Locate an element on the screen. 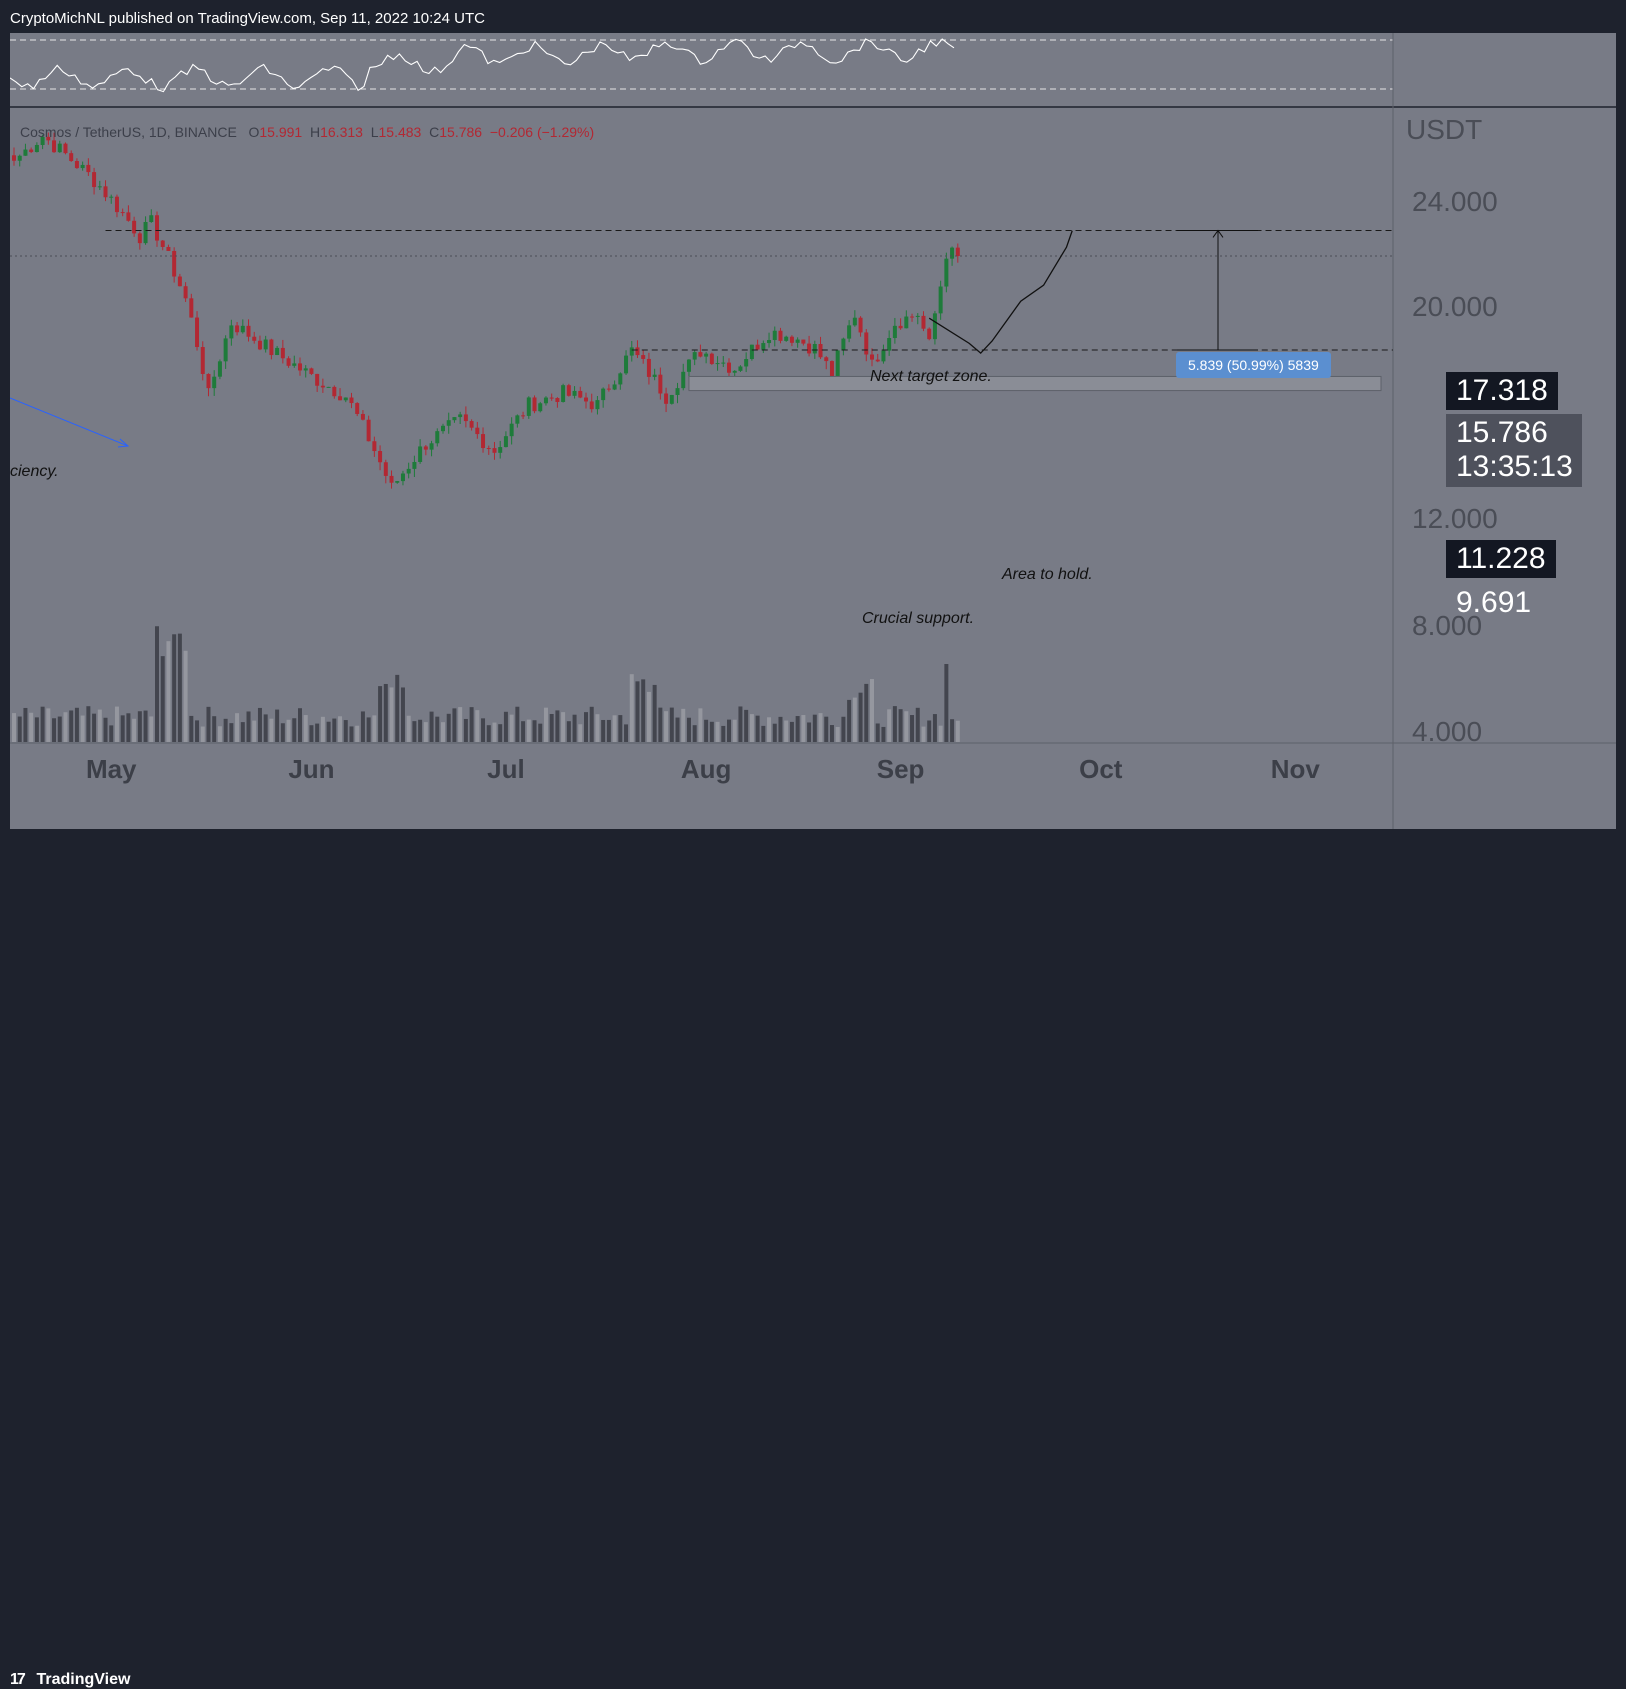 The height and width of the screenshot is (1689, 1626). x-tick-label: Nov is located at coordinates (1296, 769).